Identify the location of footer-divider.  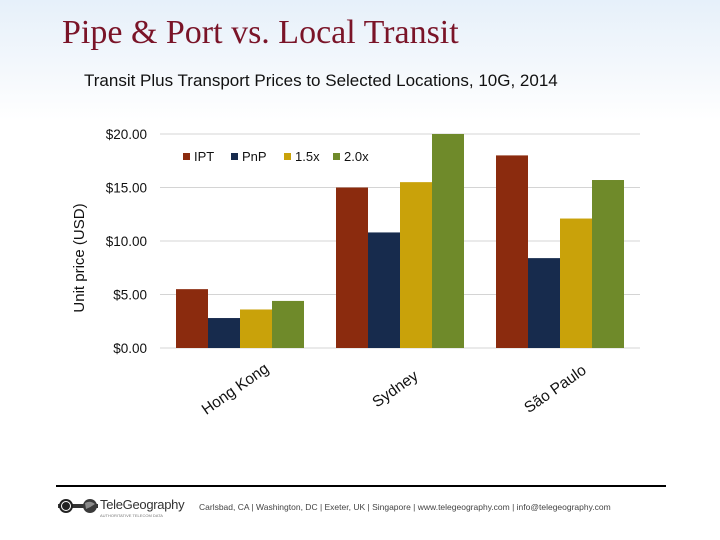
(361, 486).